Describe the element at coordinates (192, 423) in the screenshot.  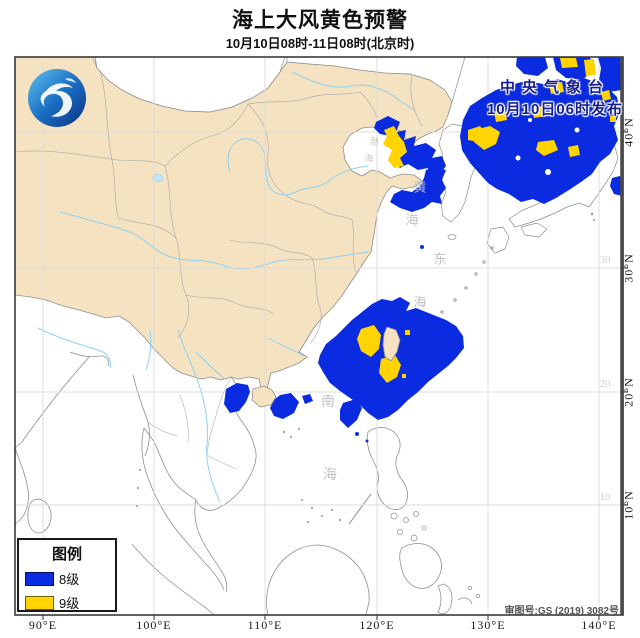
I see `indochina-borders` at that location.